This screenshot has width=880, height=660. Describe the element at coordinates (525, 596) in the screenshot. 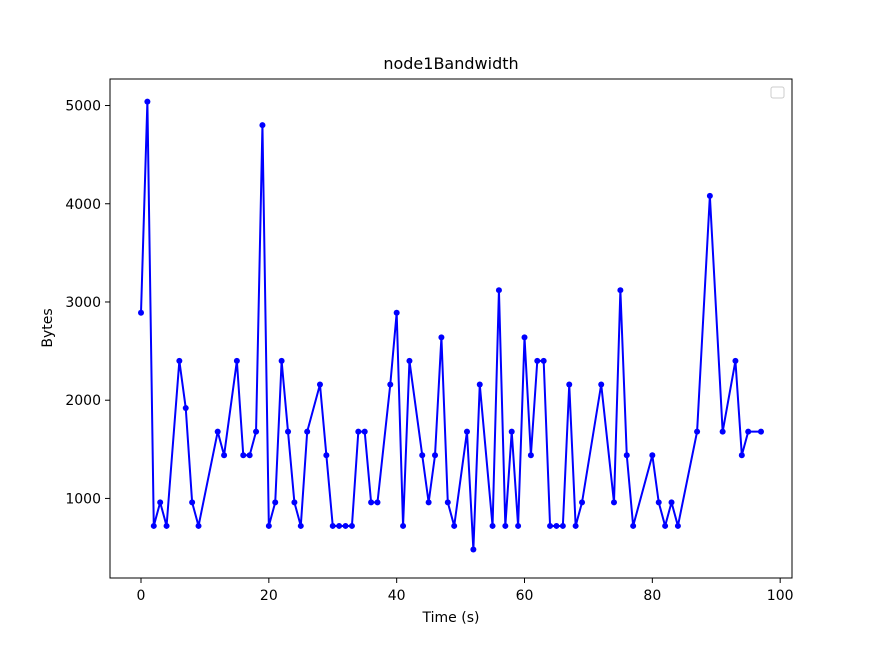

I see `x-tick-label: 60` at that location.